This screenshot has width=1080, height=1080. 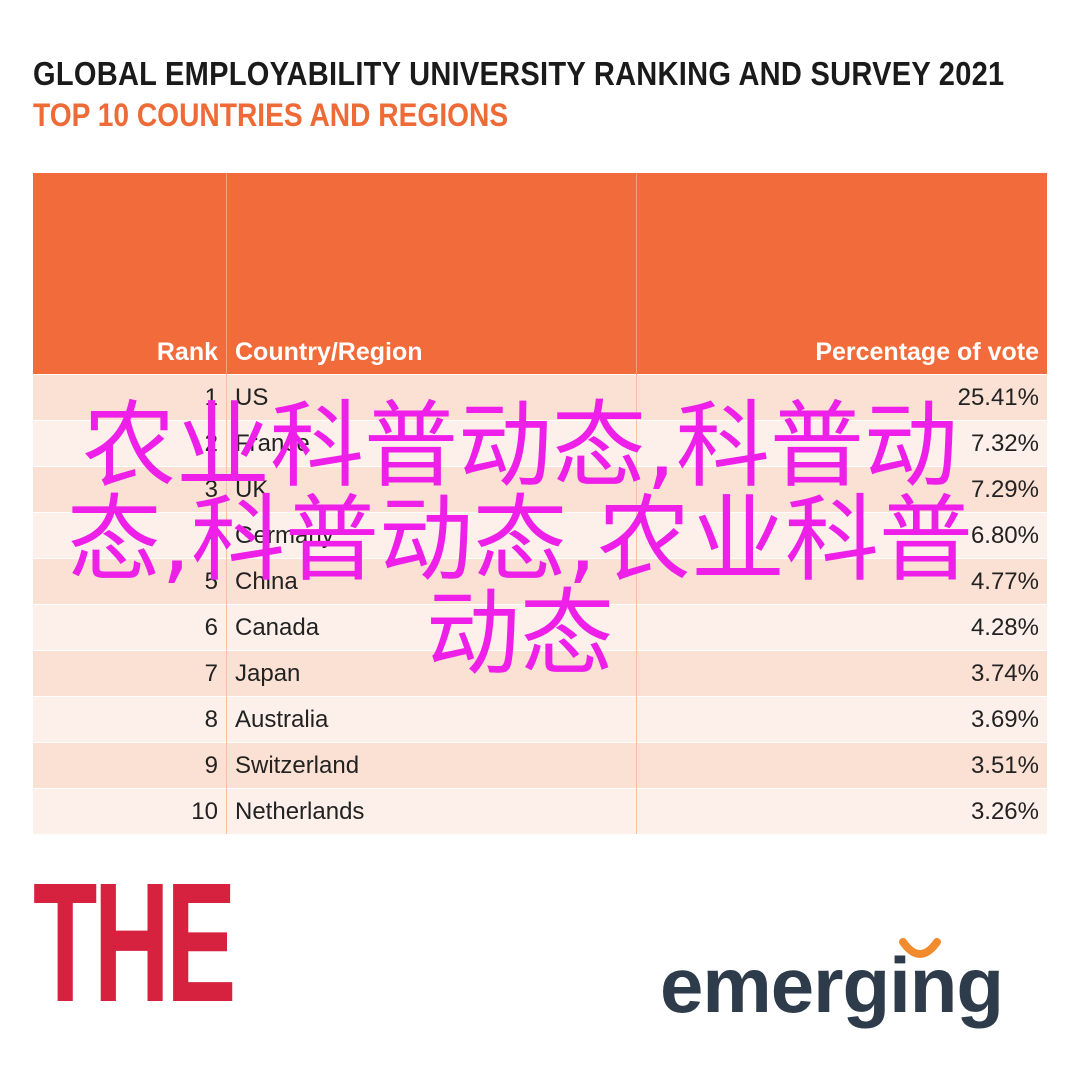 What do you see at coordinates (431, 489) in the screenshot?
I see `table-cell: UK` at bounding box center [431, 489].